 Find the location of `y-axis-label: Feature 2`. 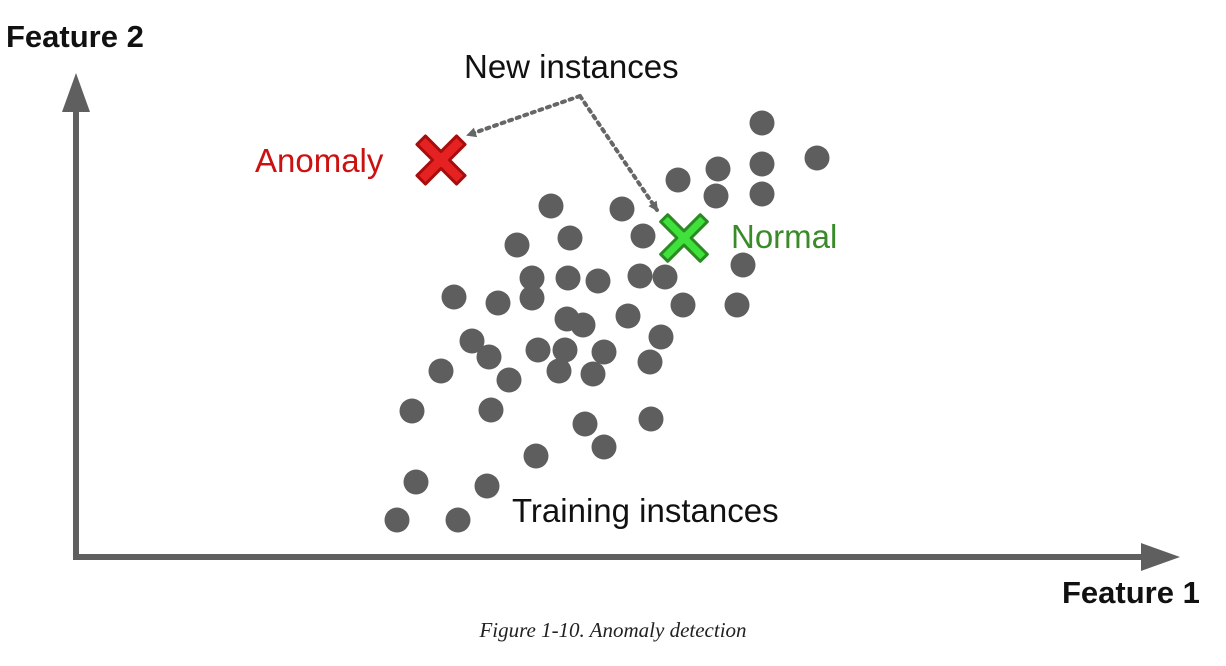

y-axis-label: Feature 2 is located at coordinates (75, 36).